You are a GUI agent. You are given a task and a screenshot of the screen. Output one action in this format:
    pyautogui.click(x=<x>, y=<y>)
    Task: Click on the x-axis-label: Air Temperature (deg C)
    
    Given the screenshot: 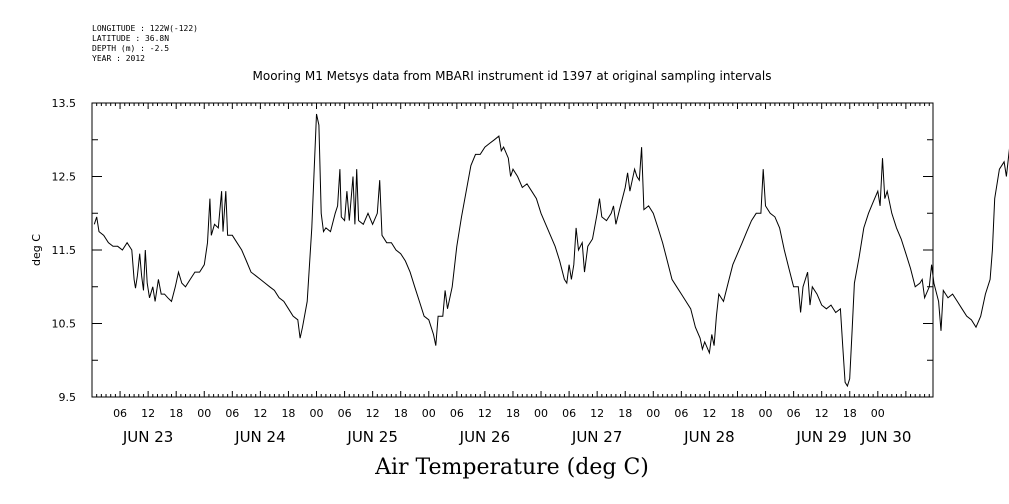 What is the action you would take?
    pyautogui.click(x=511, y=467)
    